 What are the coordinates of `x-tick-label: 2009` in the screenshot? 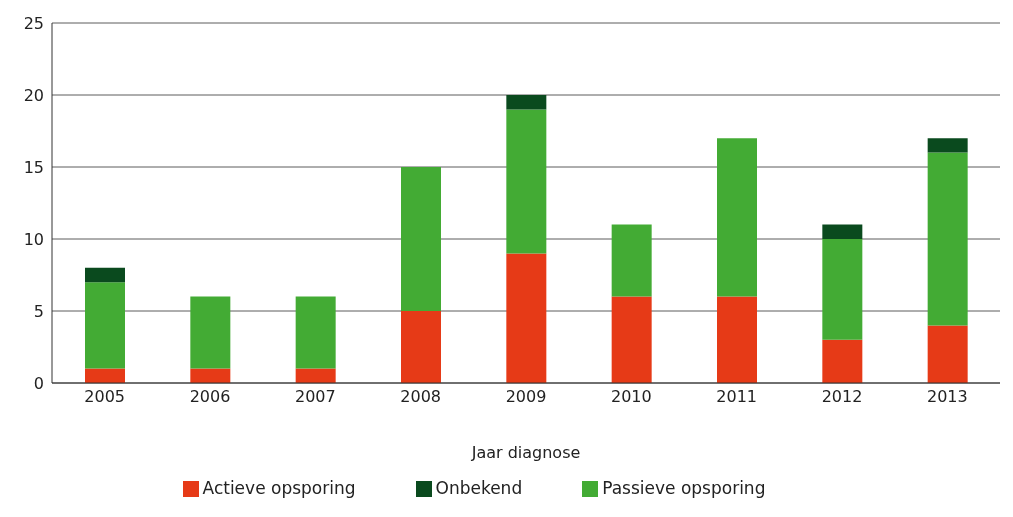 It's located at (526, 397).